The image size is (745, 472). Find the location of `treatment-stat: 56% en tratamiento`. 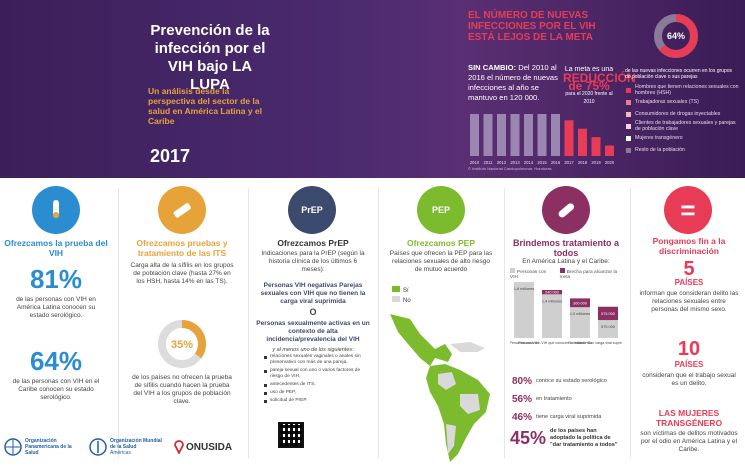

treatment-stat: 56% en tratamiento is located at coordinates (568, 399).